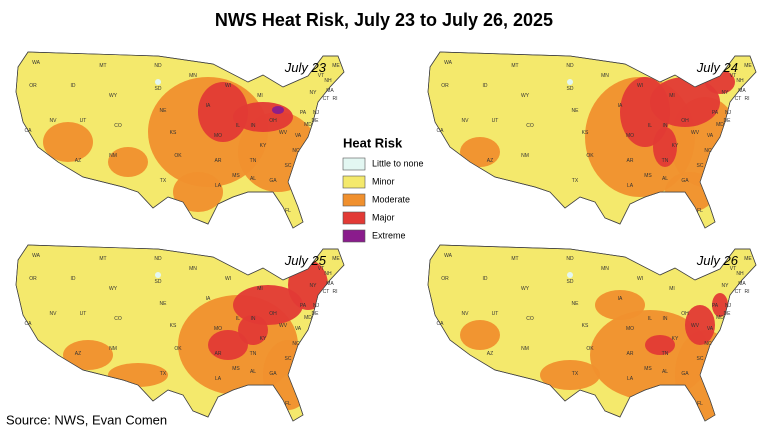 This screenshot has height=432, width=768. What do you see at coordinates (29, 324) in the screenshot?
I see `state-label: CA` at bounding box center [29, 324].